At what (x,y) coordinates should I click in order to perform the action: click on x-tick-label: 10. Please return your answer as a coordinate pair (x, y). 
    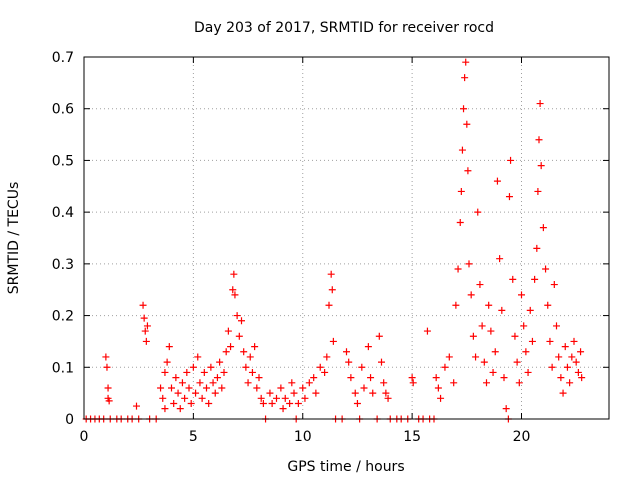
    Looking at the image, I should click on (303, 437).